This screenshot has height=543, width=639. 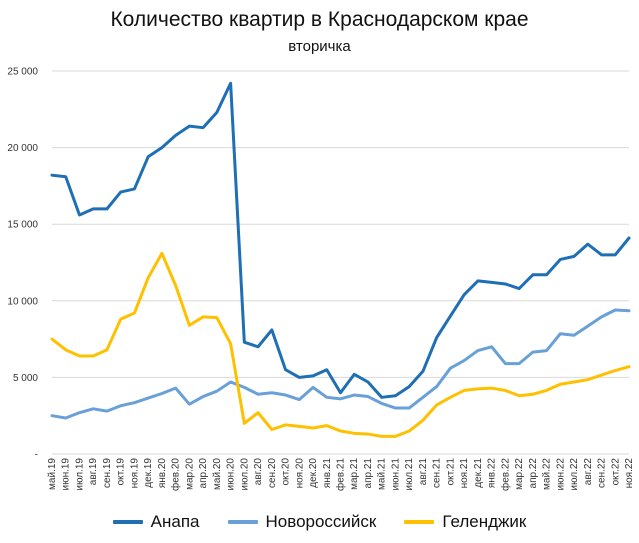 What do you see at coordinates (134, 473) in the screenshot?
I see `x-tick-label-6: ноя.19` at bounding box center [134, 473].